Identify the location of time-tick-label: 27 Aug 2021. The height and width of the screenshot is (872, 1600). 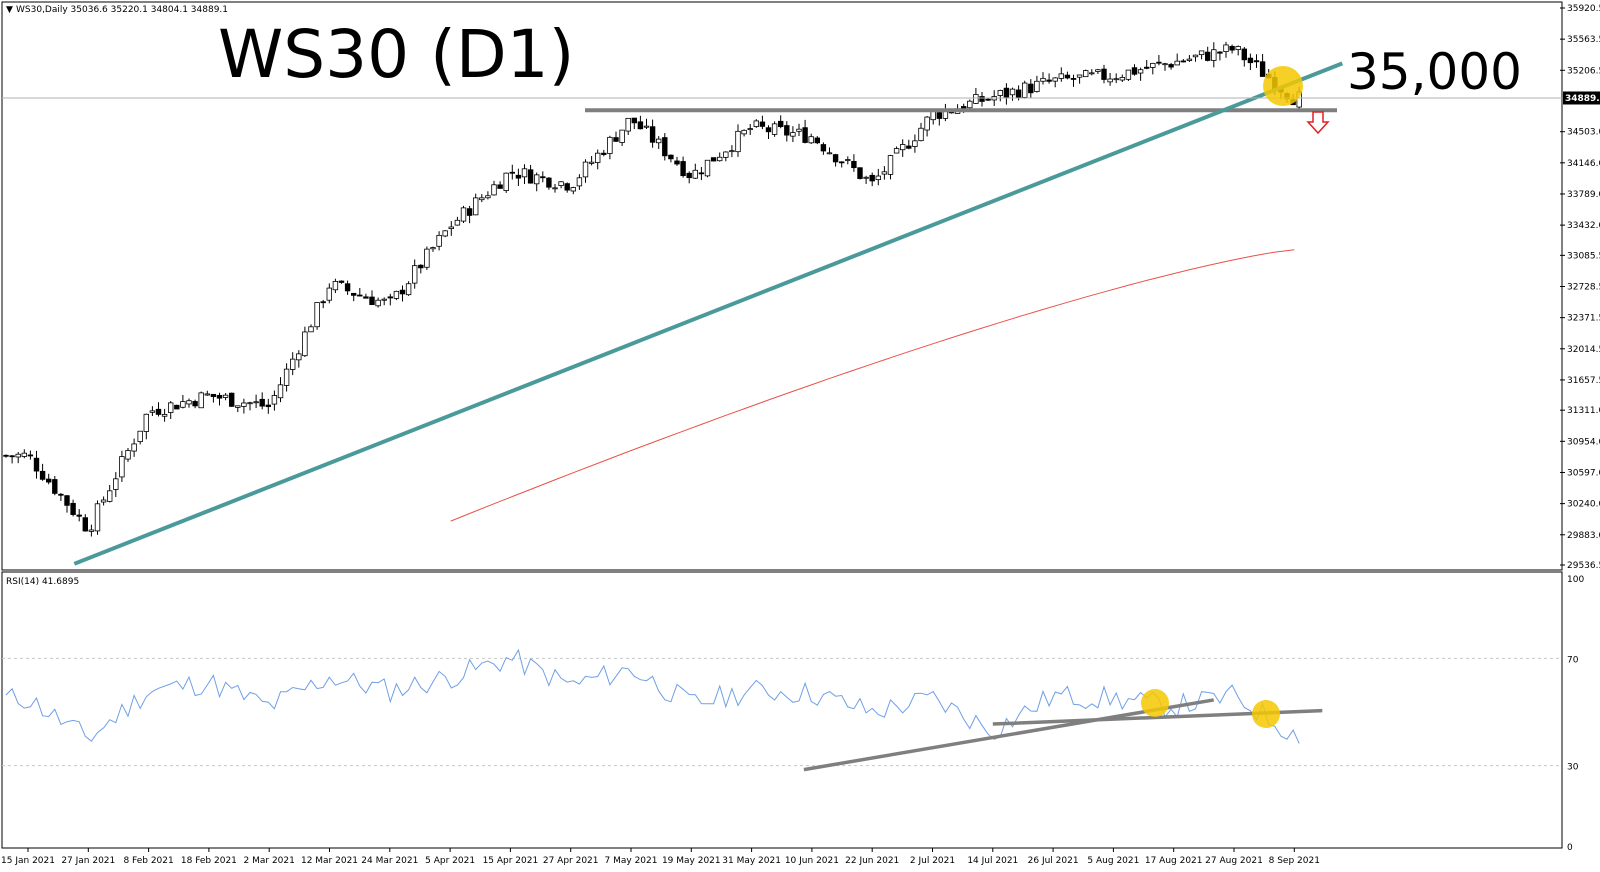
(1234, 861).